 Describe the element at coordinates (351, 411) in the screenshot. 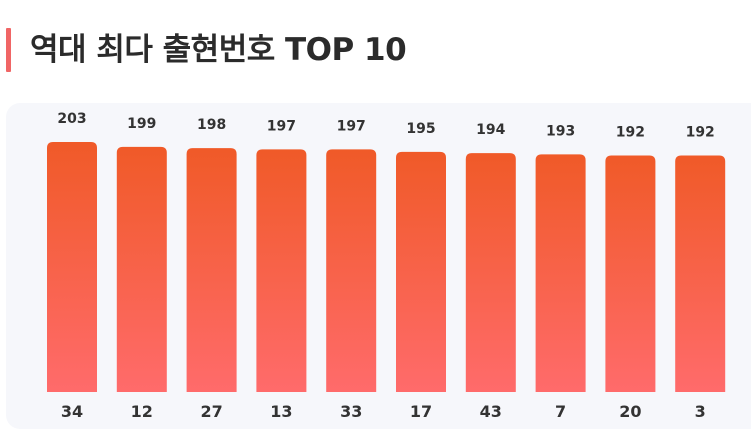

I see `category-label-33: 33` at that location.